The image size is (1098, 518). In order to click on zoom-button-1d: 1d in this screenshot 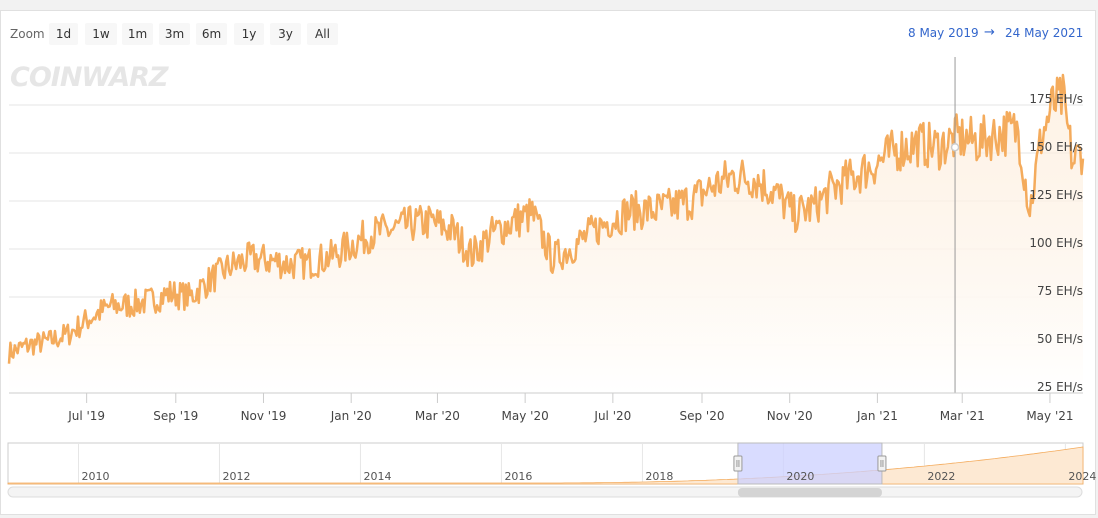, I will do `click(63, 34)`.